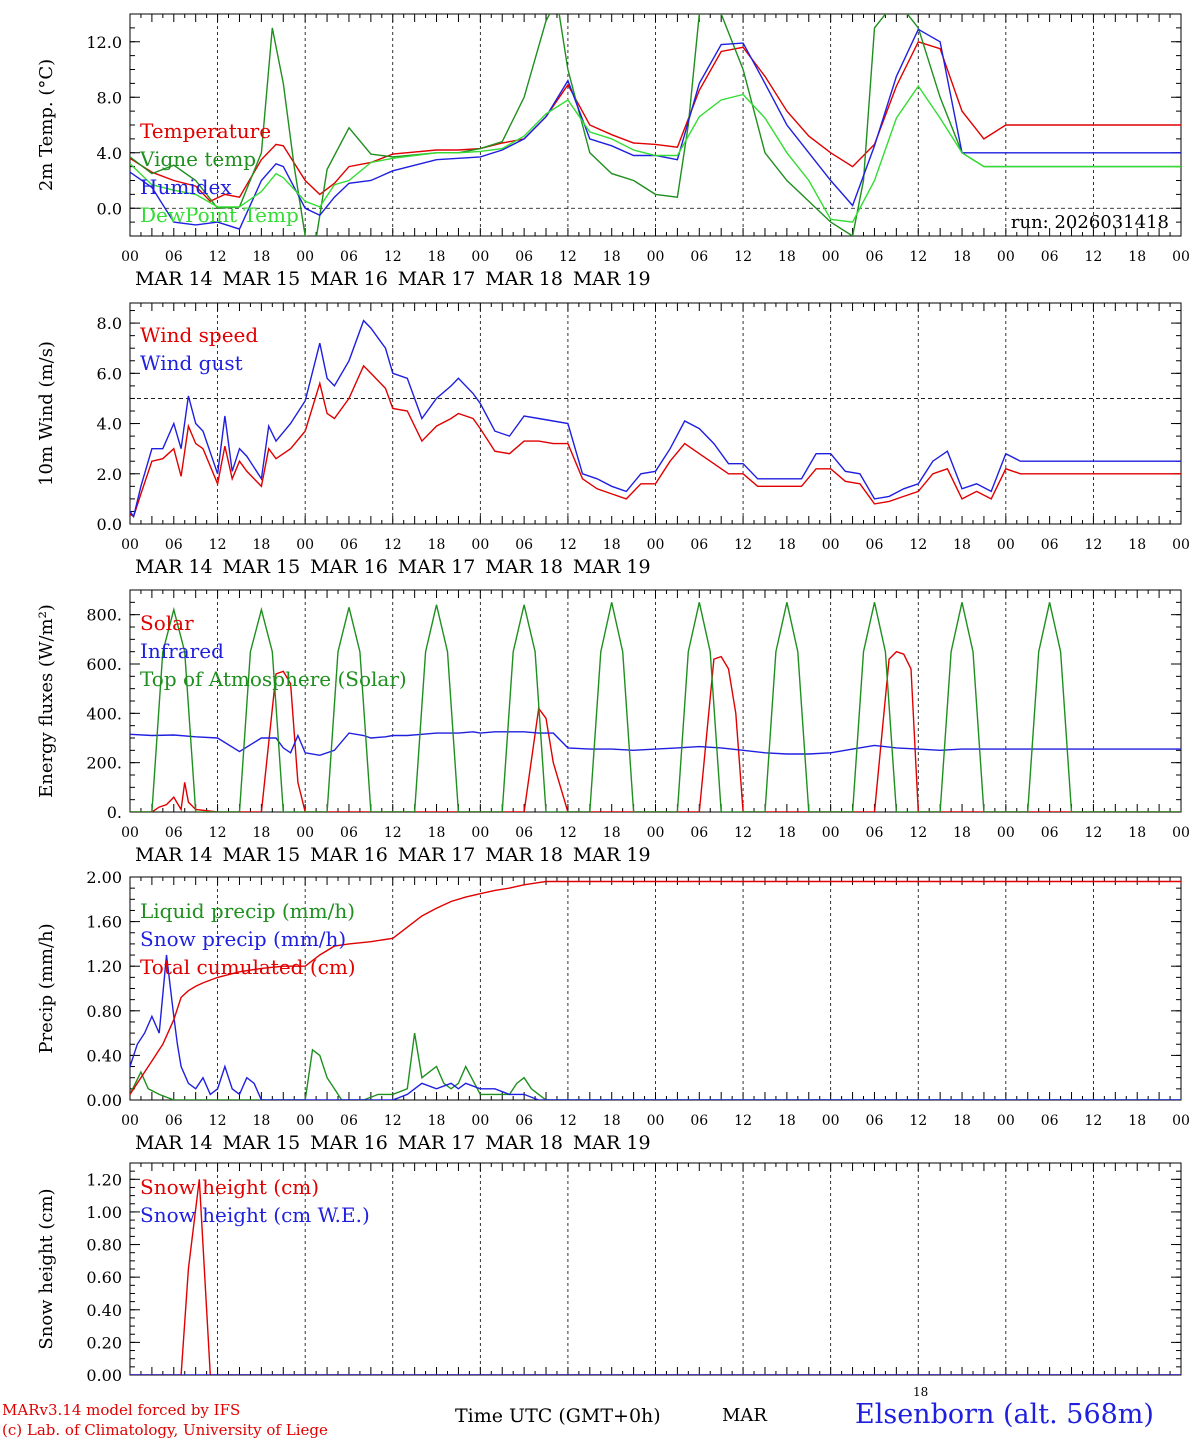  Describe the element at coordinates (109, 153) in the screenshot. I see `y-tick-label: 4.0` at that location.